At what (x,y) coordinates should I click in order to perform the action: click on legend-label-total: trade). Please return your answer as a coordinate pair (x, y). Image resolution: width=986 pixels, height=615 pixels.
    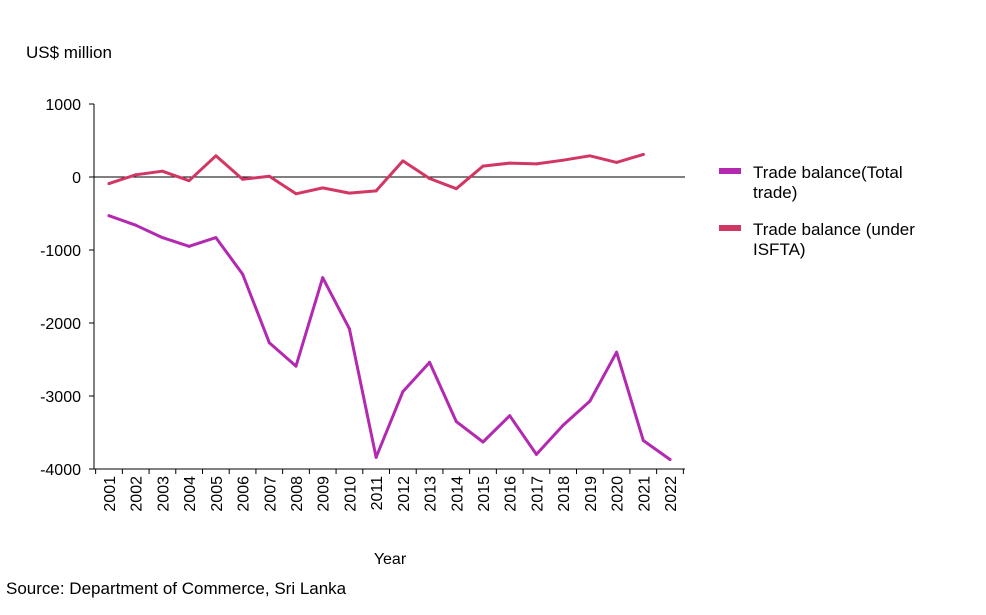
    Looking at the image, I should click on (775, 192).